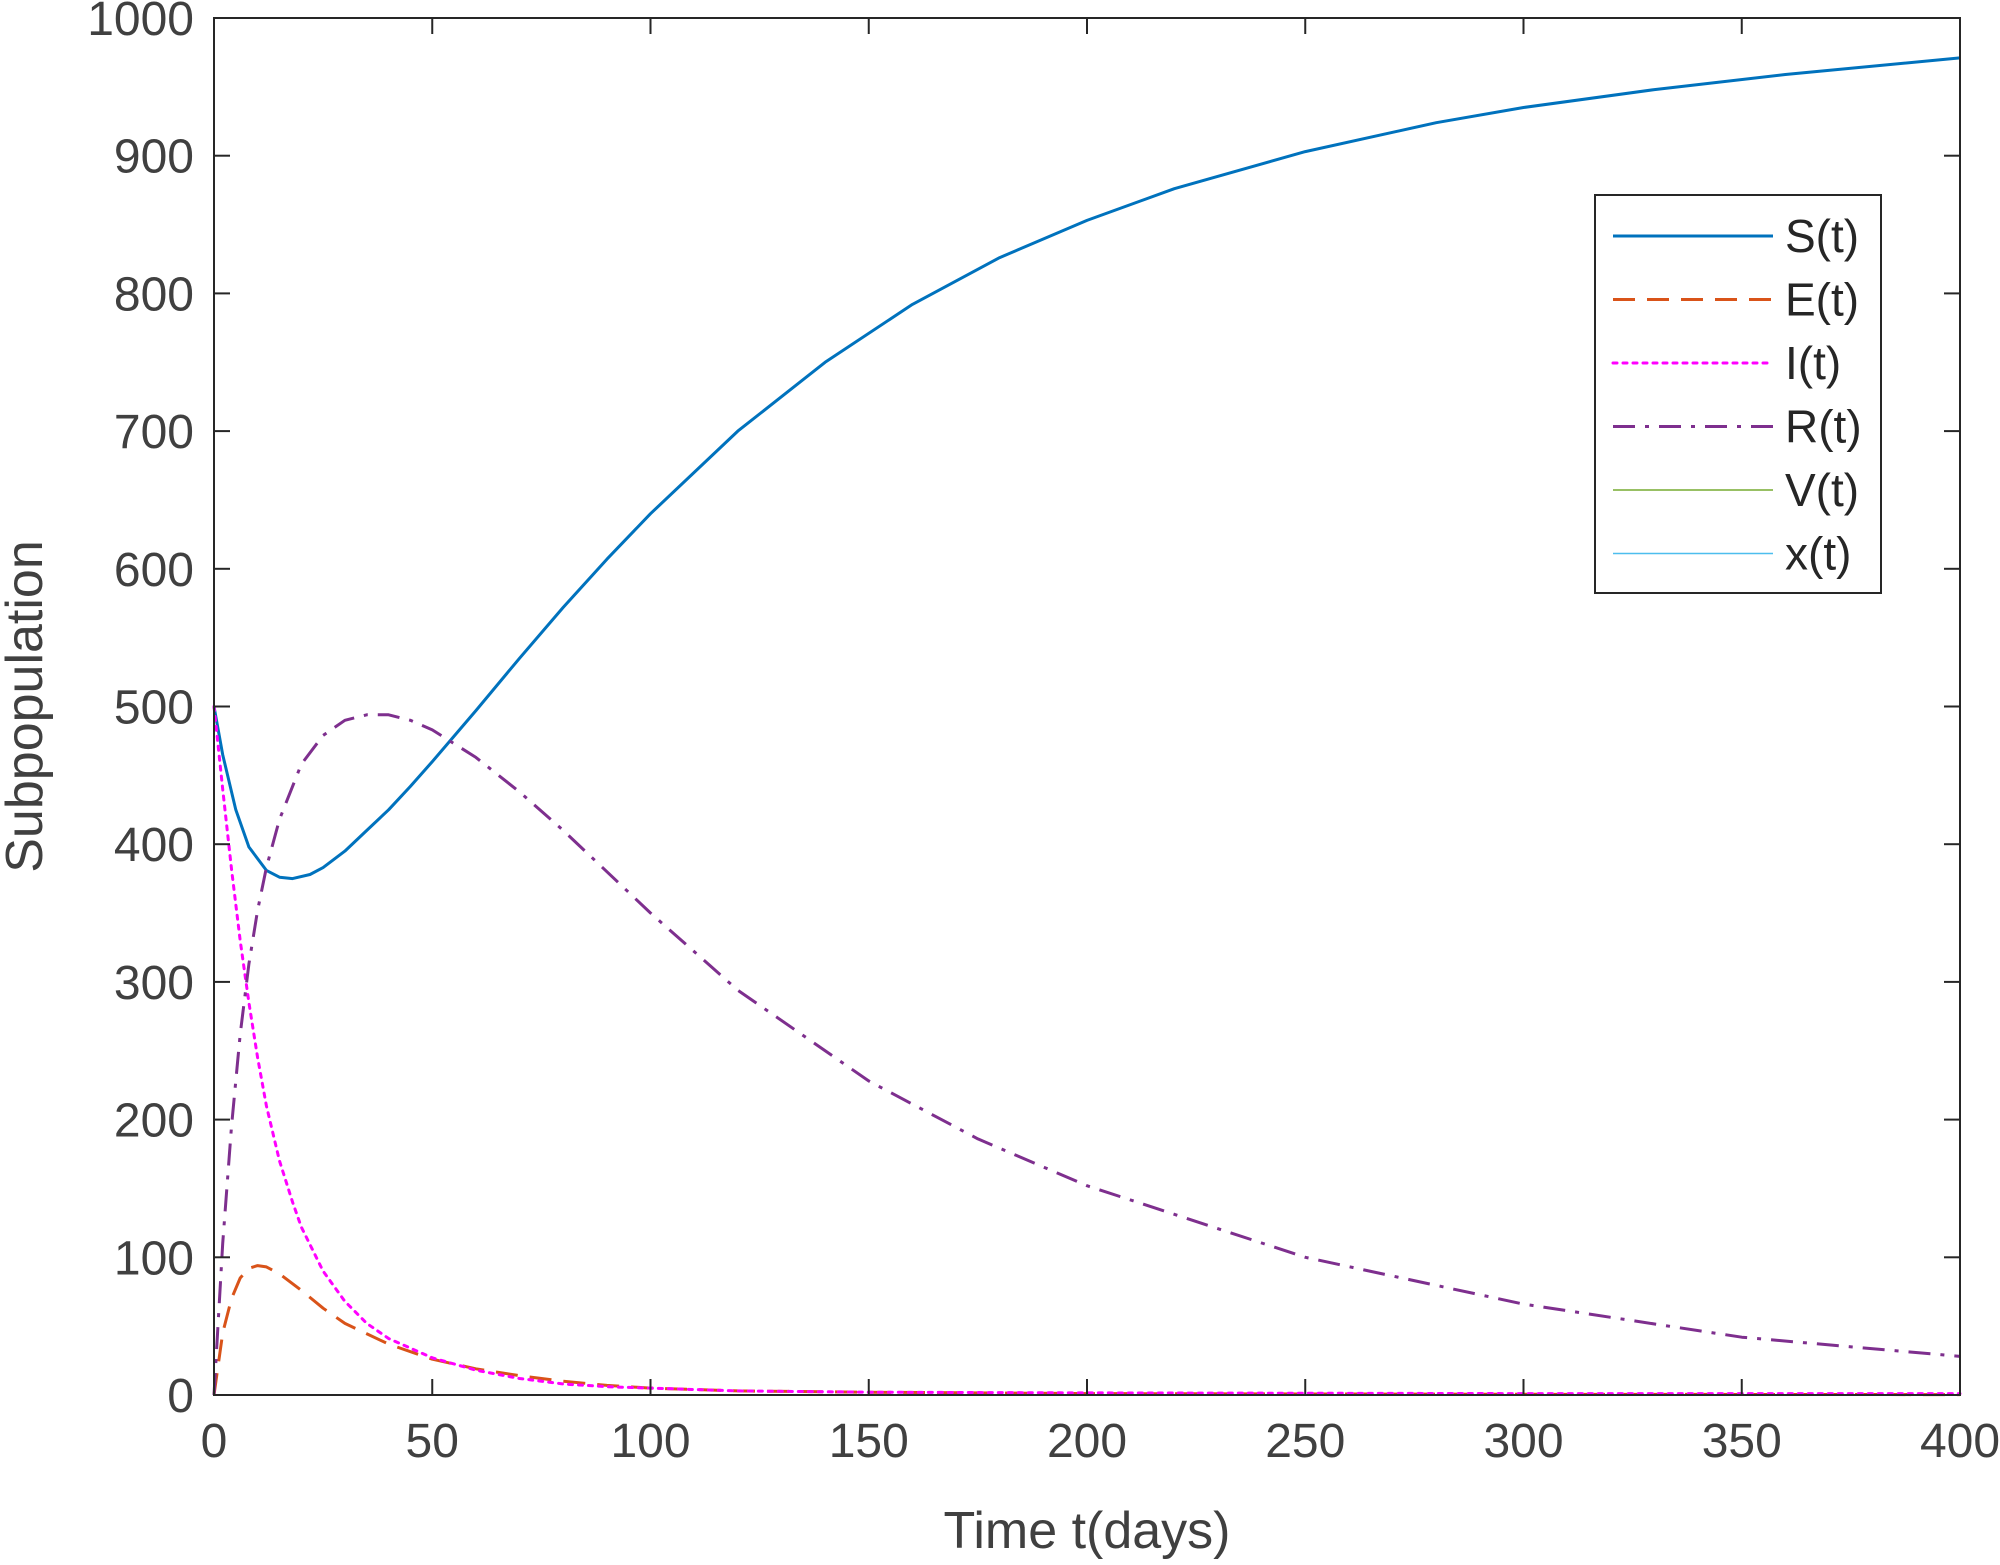  What do you see at coordinates (140, 23) in the screenshot?
I see `y-tick-label: 1000` at bounding box center [140, 23].